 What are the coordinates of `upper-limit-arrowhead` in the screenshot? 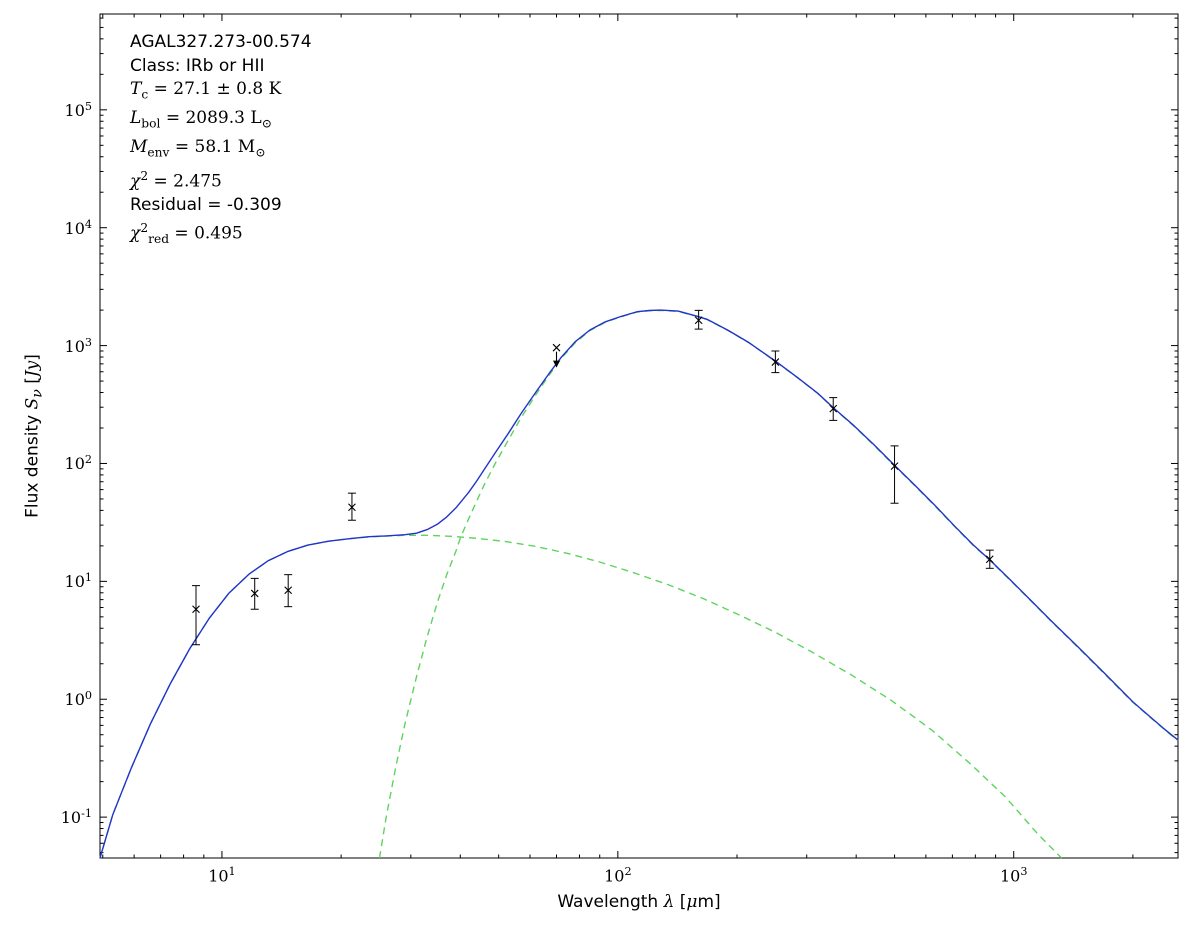 It's located at (557, 364).